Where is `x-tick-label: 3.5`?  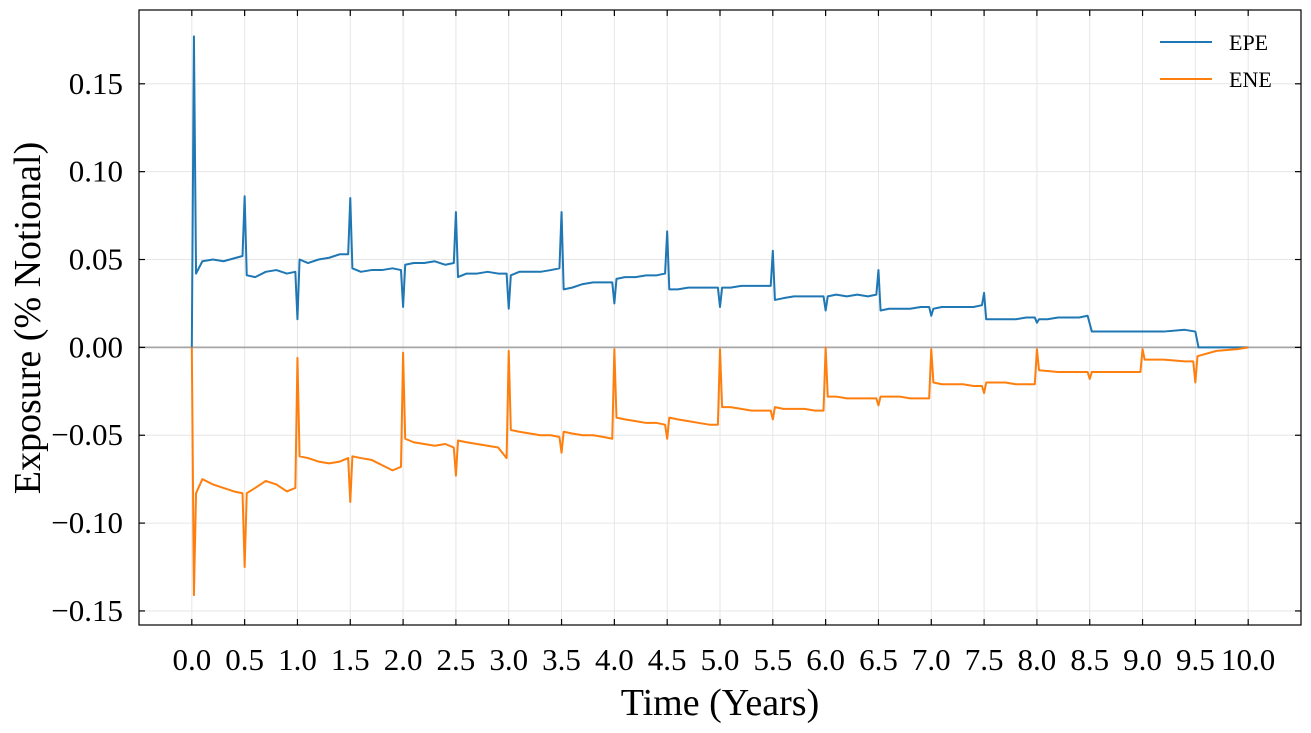 x-tick-label: 3.5 is located at coordinates (561, 659).